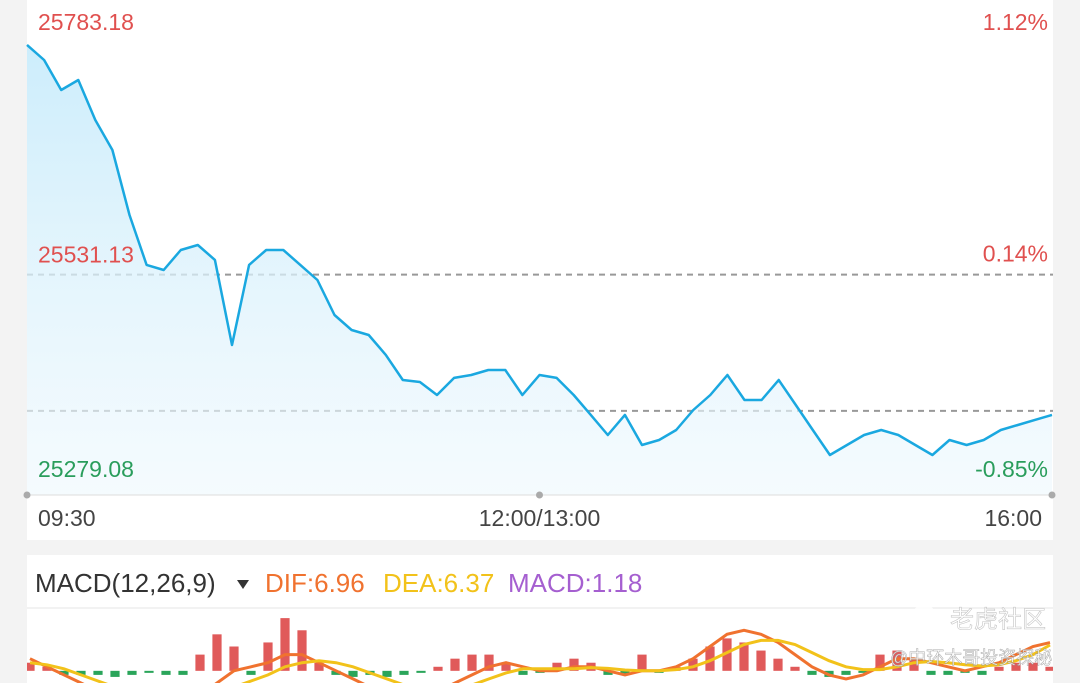  I want to click on macd-chart, so click(540, 650).